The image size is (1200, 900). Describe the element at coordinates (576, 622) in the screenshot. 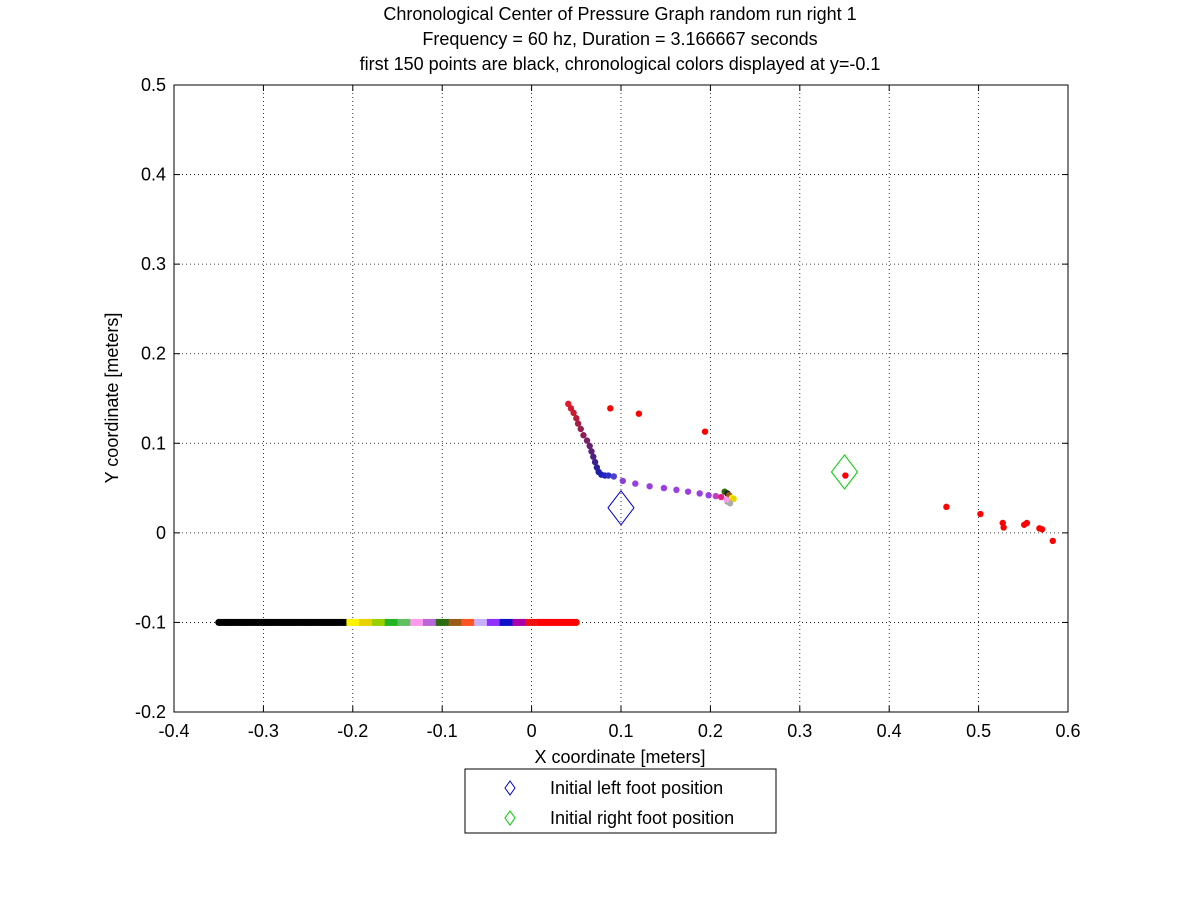

I see `color-bar-end-cap` at that location.